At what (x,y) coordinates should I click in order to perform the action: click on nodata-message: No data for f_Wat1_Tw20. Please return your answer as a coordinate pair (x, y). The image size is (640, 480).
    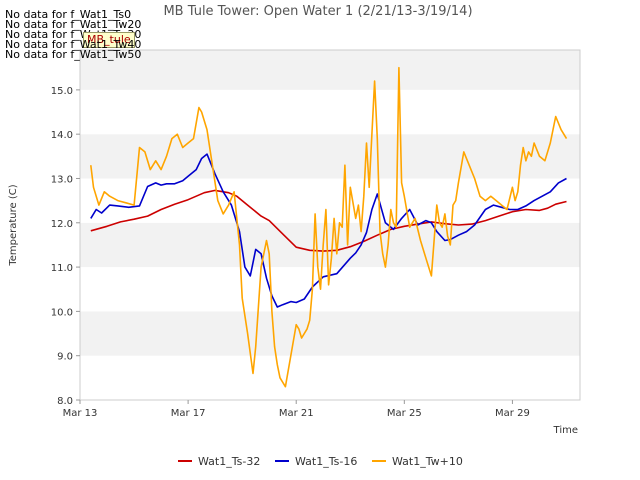
    Looking at the image, I should click on (73, 24).